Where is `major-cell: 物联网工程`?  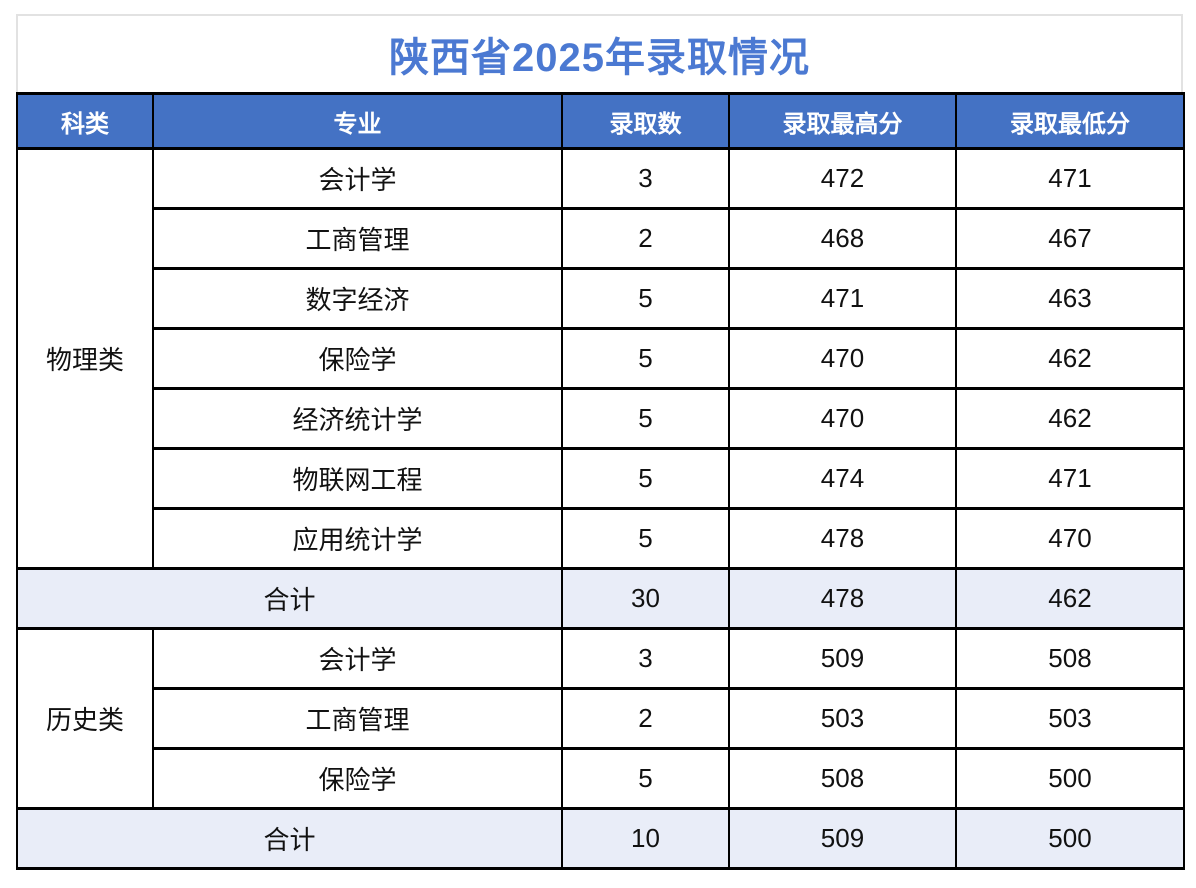 major-cell: 物联网工程 is located at coordinates (357, 478).